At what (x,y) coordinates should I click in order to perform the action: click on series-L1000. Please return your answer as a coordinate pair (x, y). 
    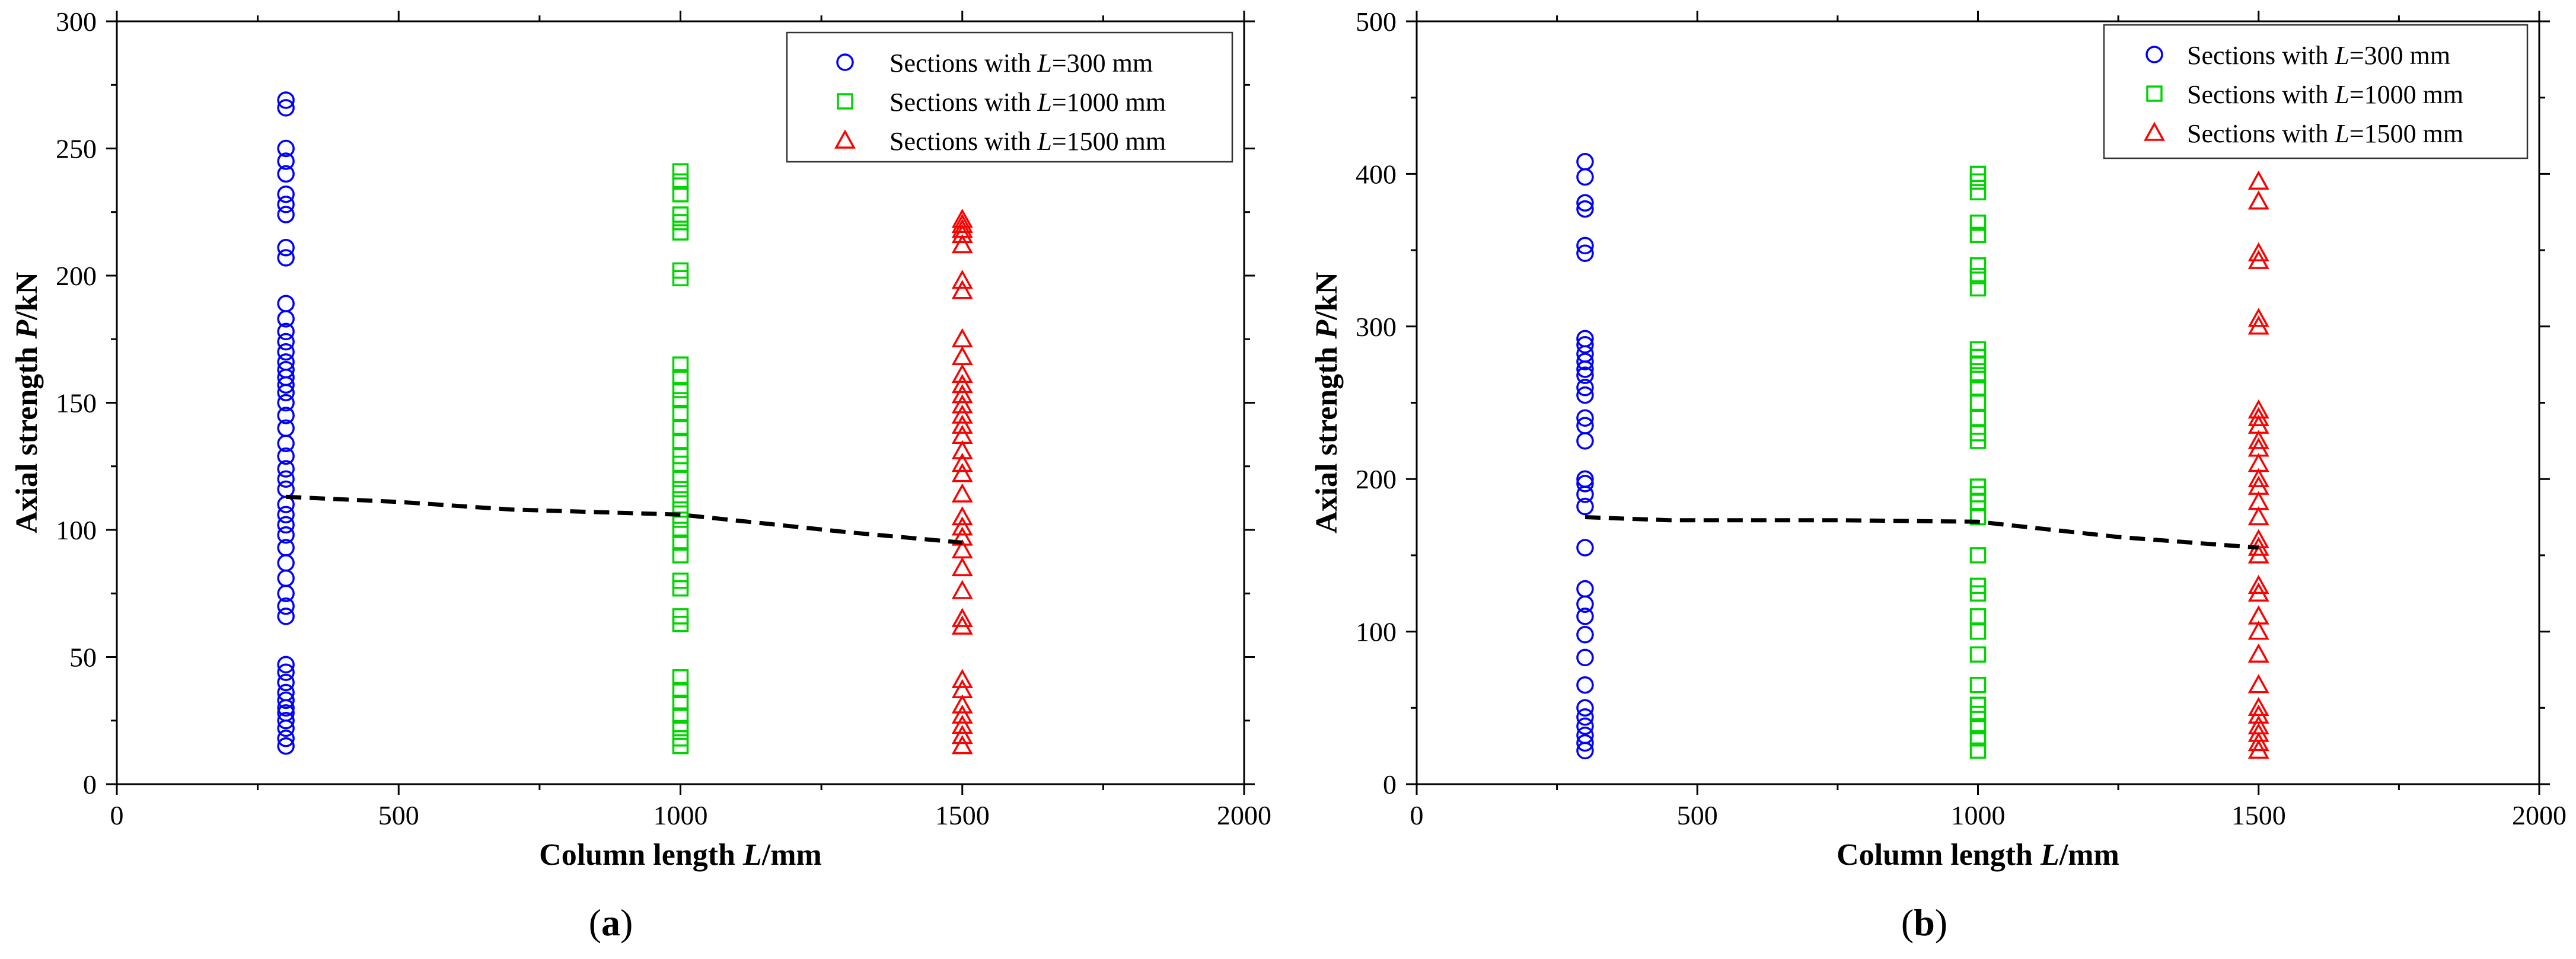
    Looking at the image, I should click on (680, 459).